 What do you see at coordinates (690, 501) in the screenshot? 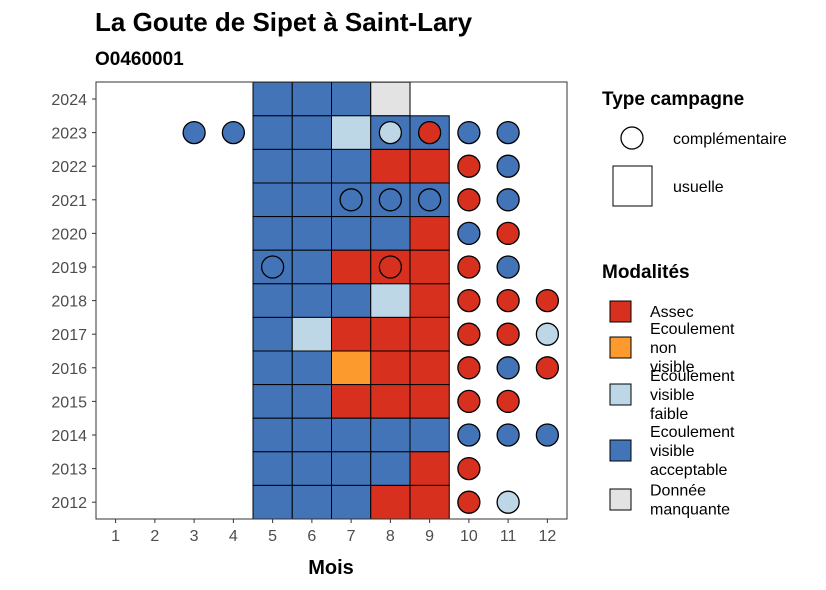
I see `legend-label-donnee_manquante: Donnée manquante` at bounding box center [690, 501].